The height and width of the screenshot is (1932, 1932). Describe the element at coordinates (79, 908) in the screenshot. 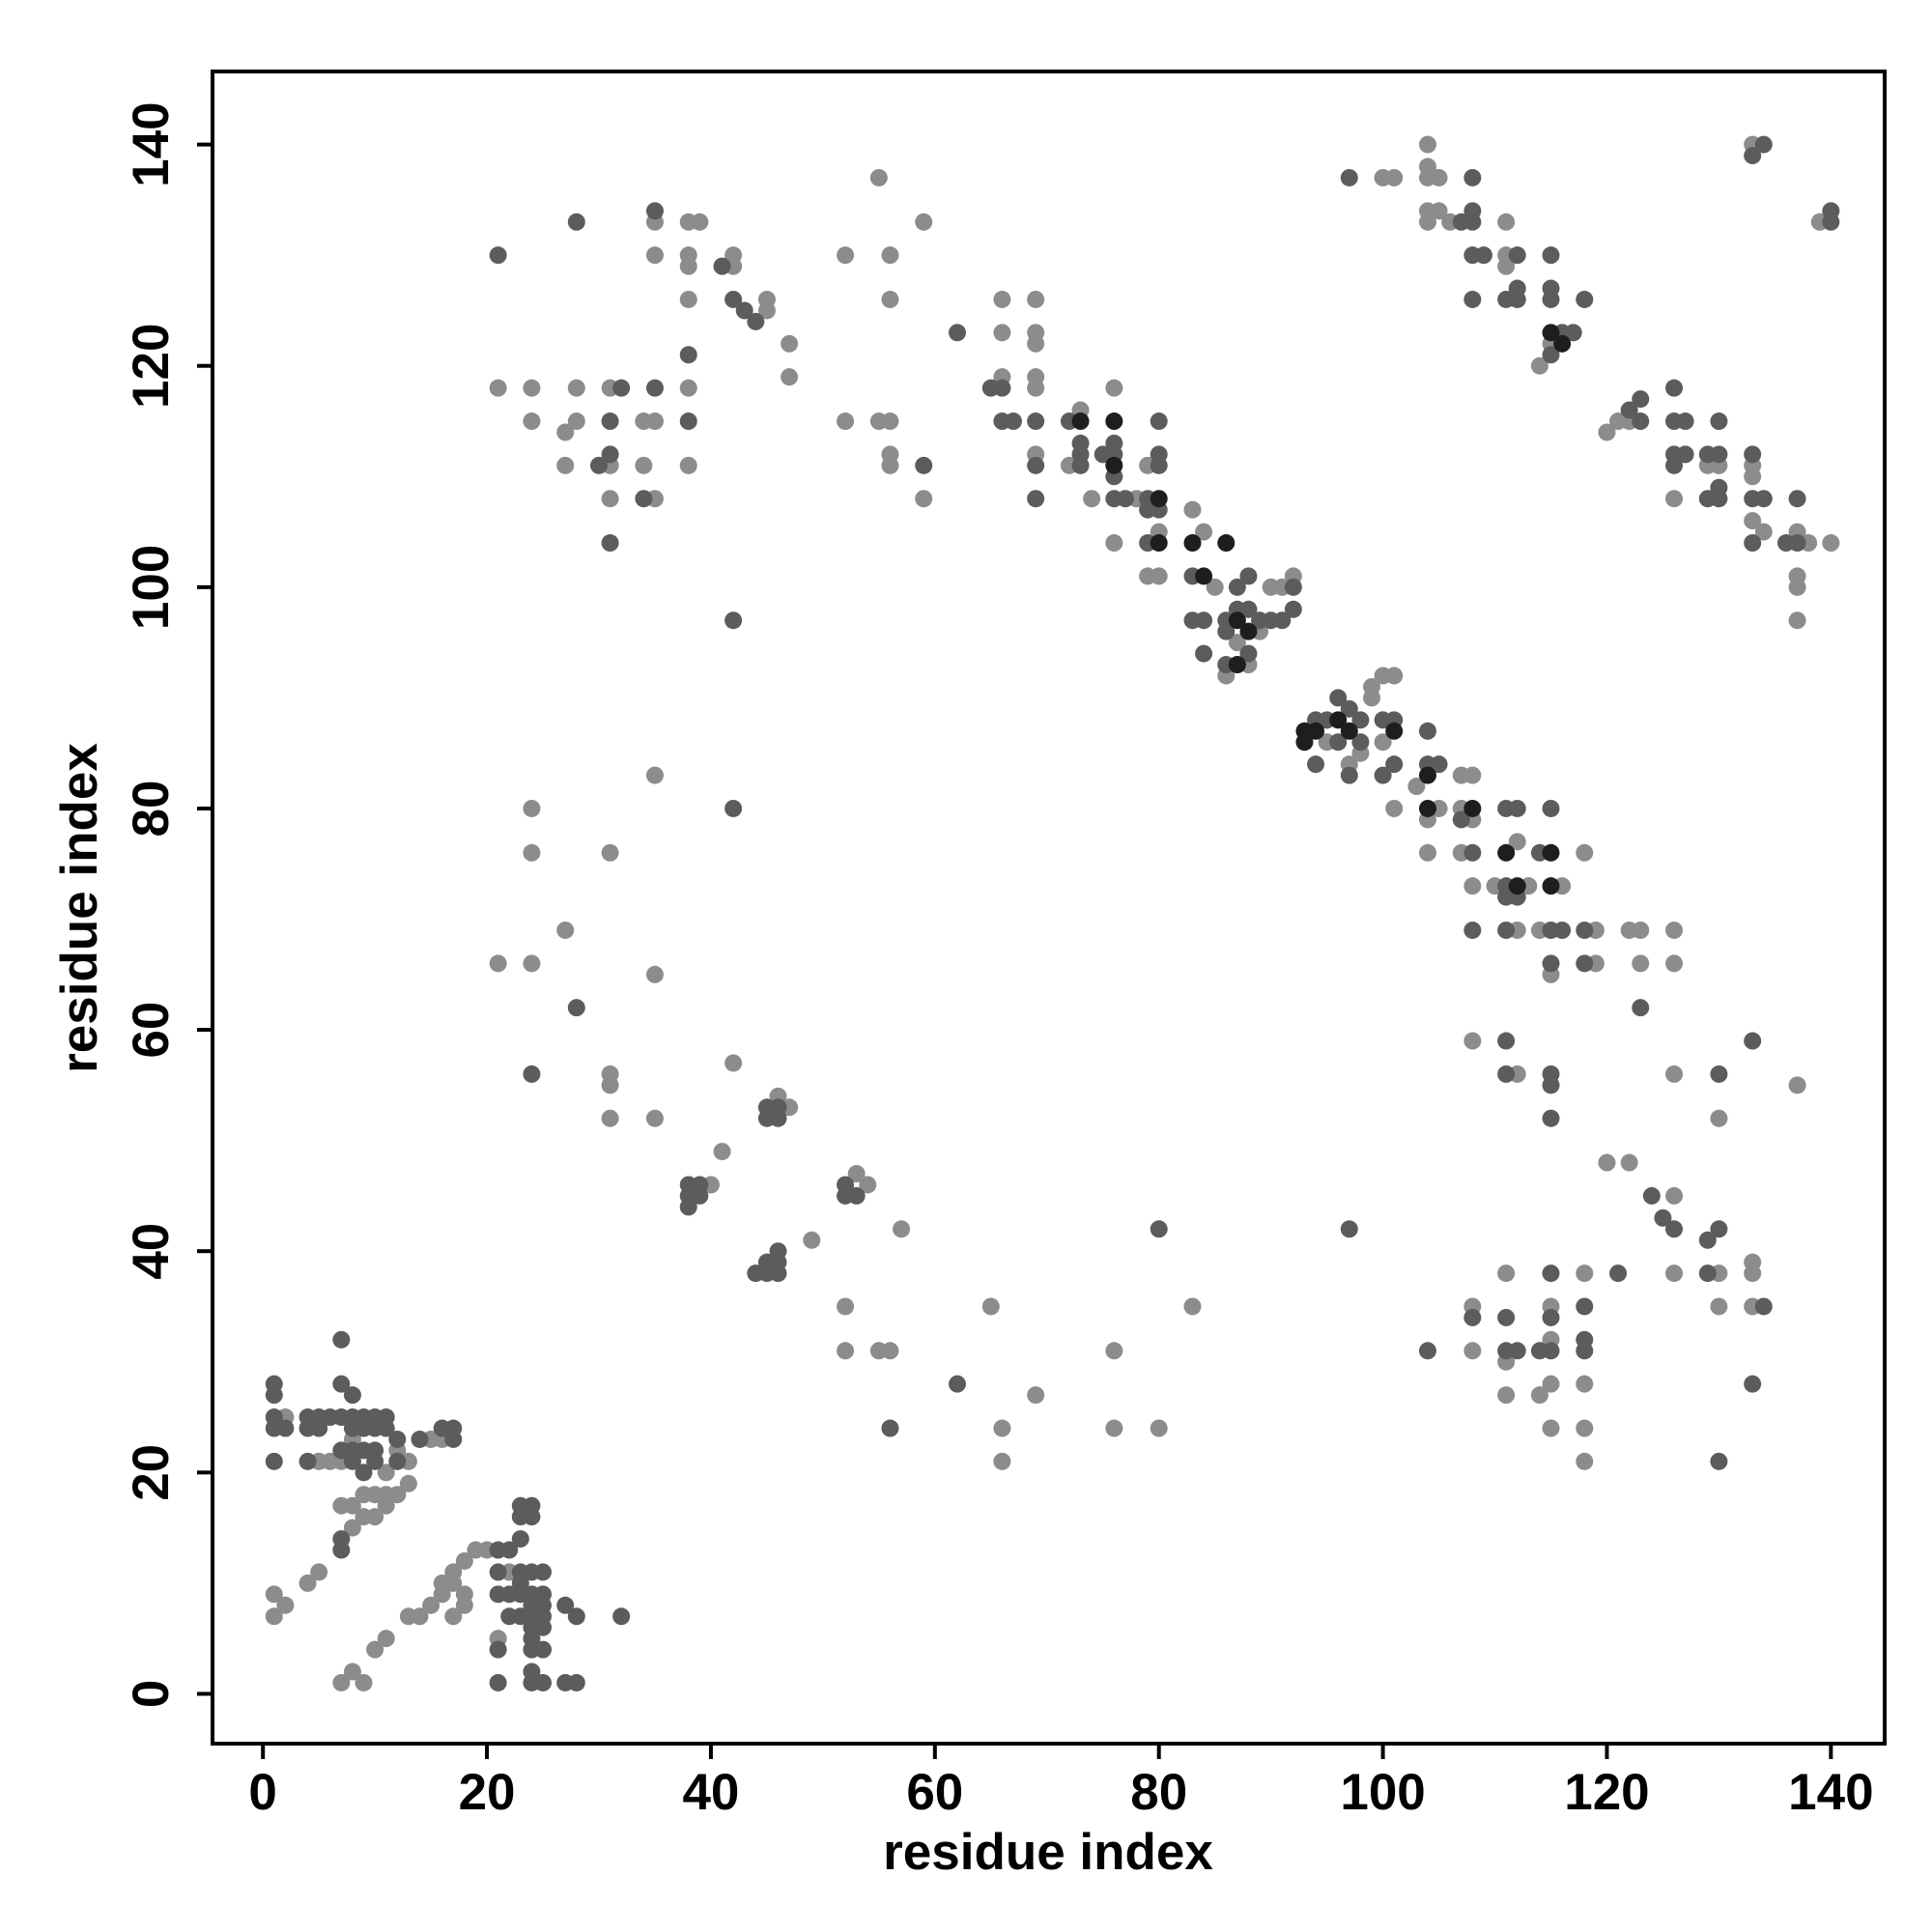

I see `y-axis-title: residue index` at that location.